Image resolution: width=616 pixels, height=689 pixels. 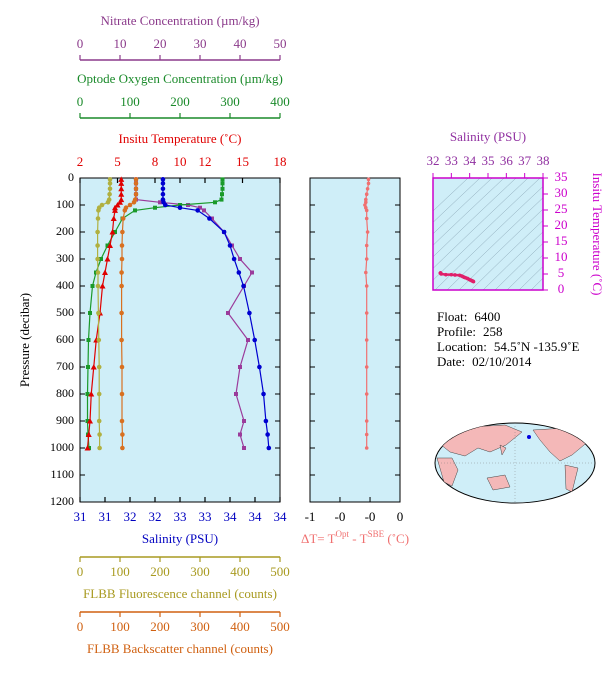 I want to click on x-axis-title-part: - T, so click(x=358, y=538).